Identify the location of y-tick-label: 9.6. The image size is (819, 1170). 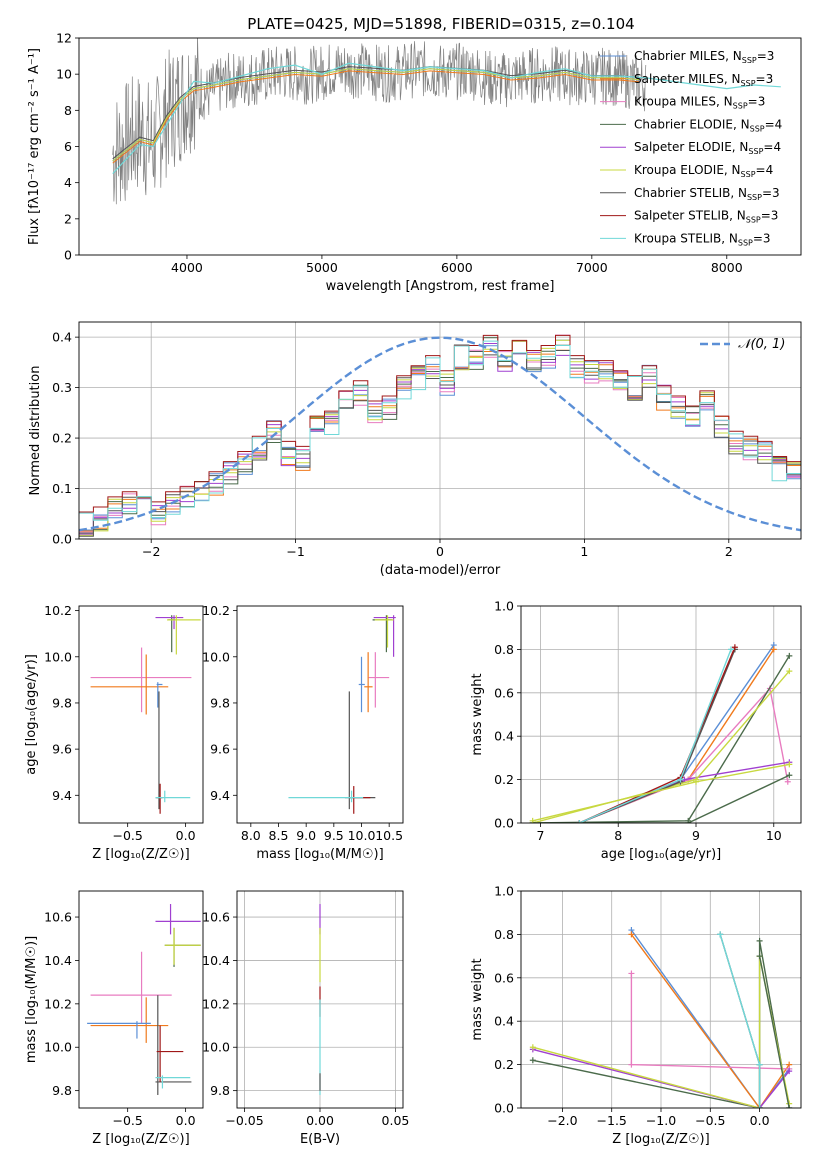
(62, 749).